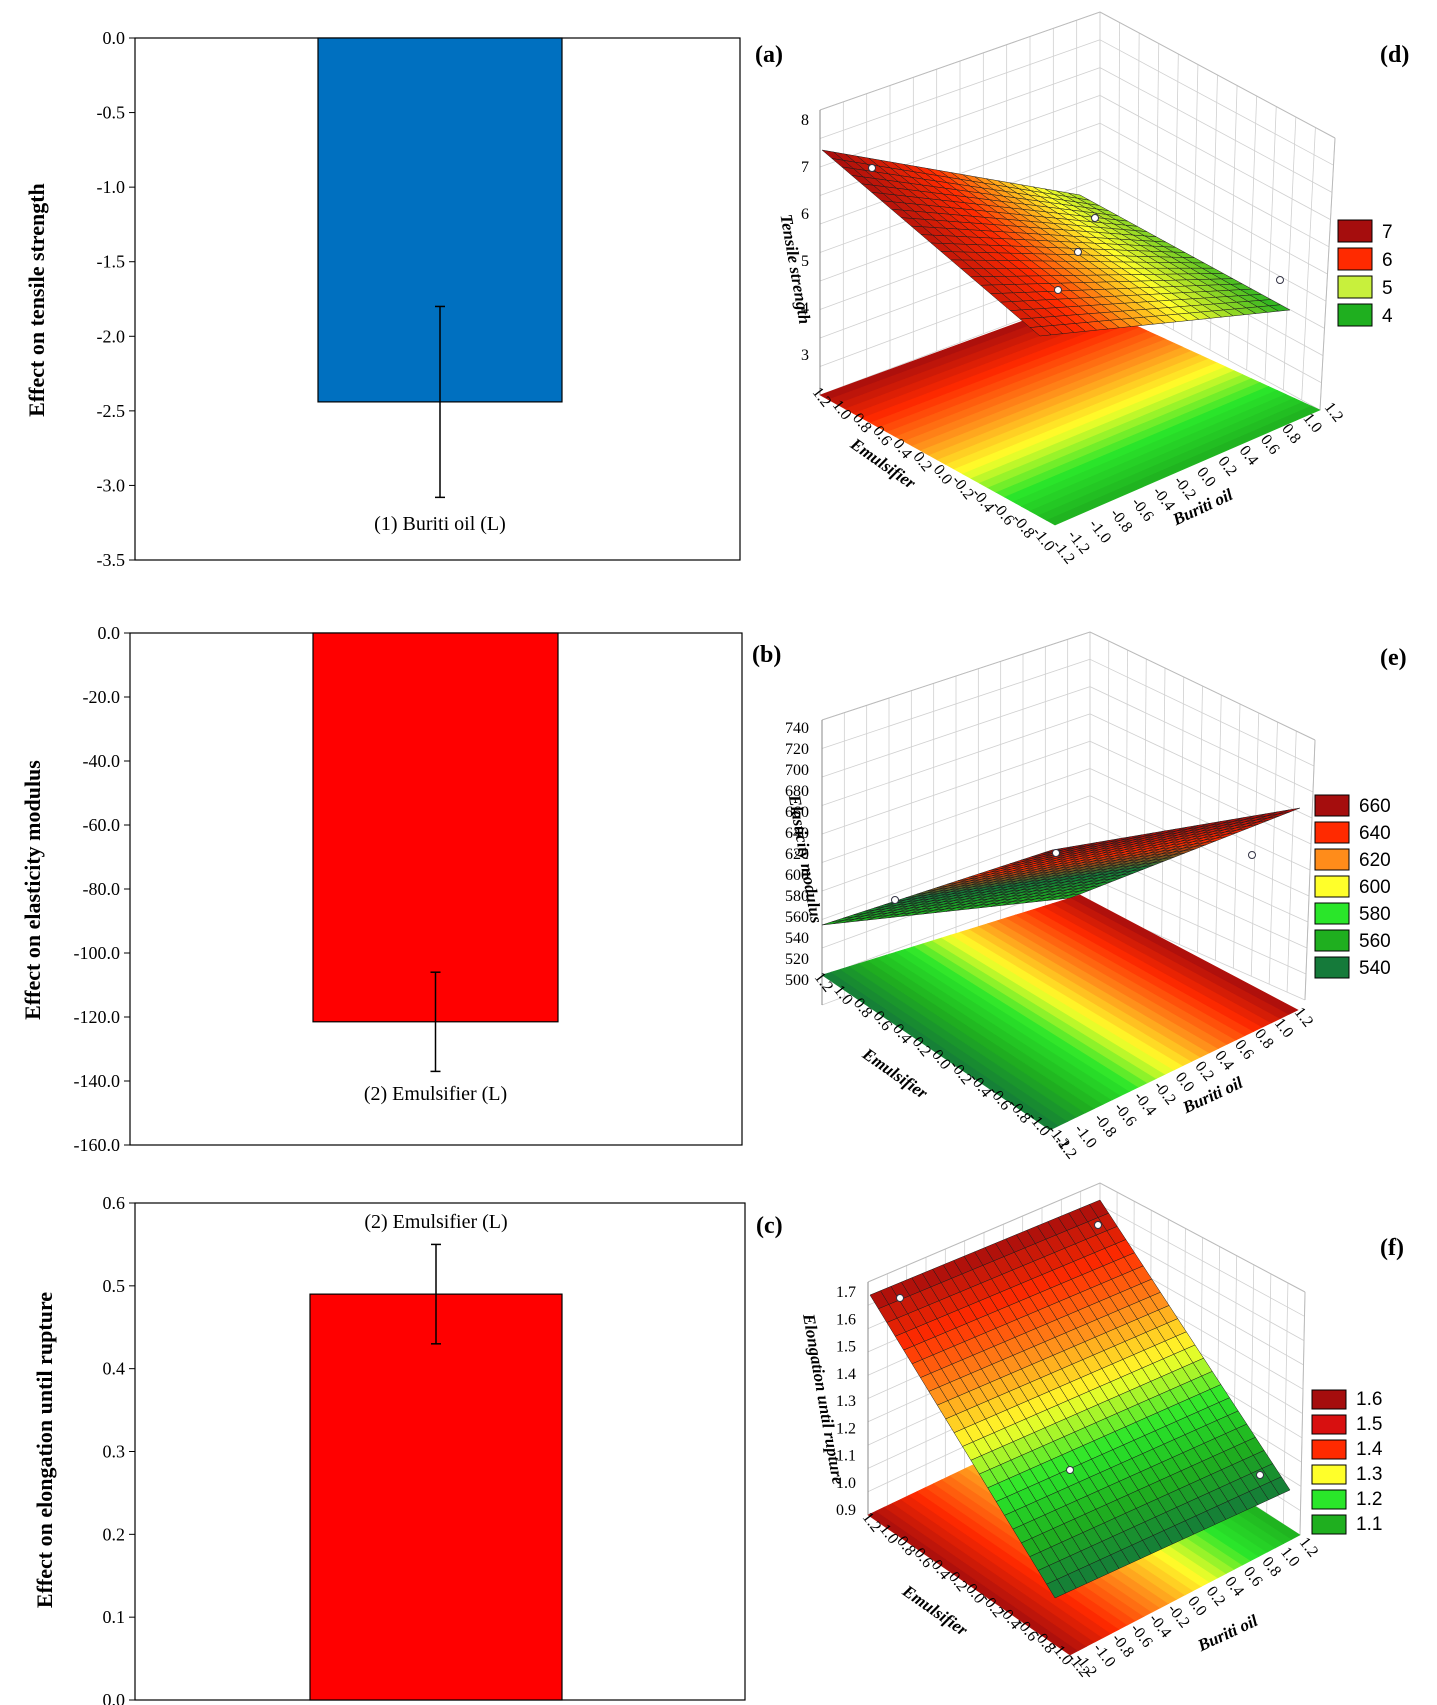 This screenshot has height=1705, width=1437. Describe the element at coordinates (1387, 316) in the screenshot. I see `legend-label: 4` at that location.